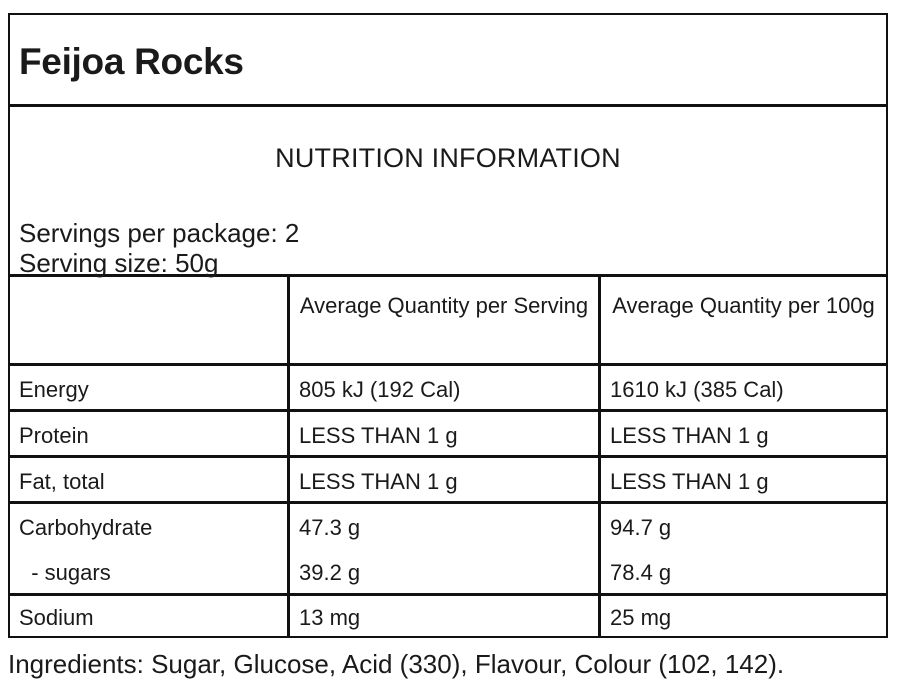 The image size is (898, 697). I want to click on protein-per-serving: LESS THAN 1 g, so click(378, 435).